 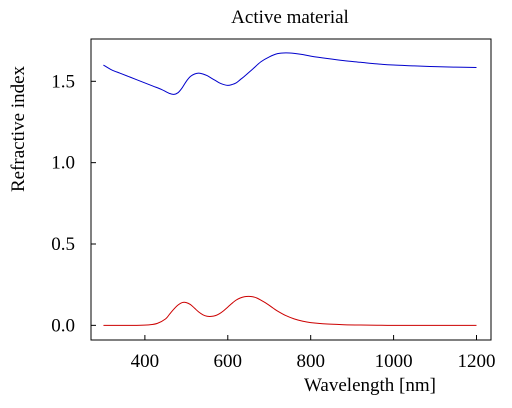 What do you see at coordinates (63, 163) in the screenshot?
I see `y-tick-label: 1.0` at bounding box center [63, 163].